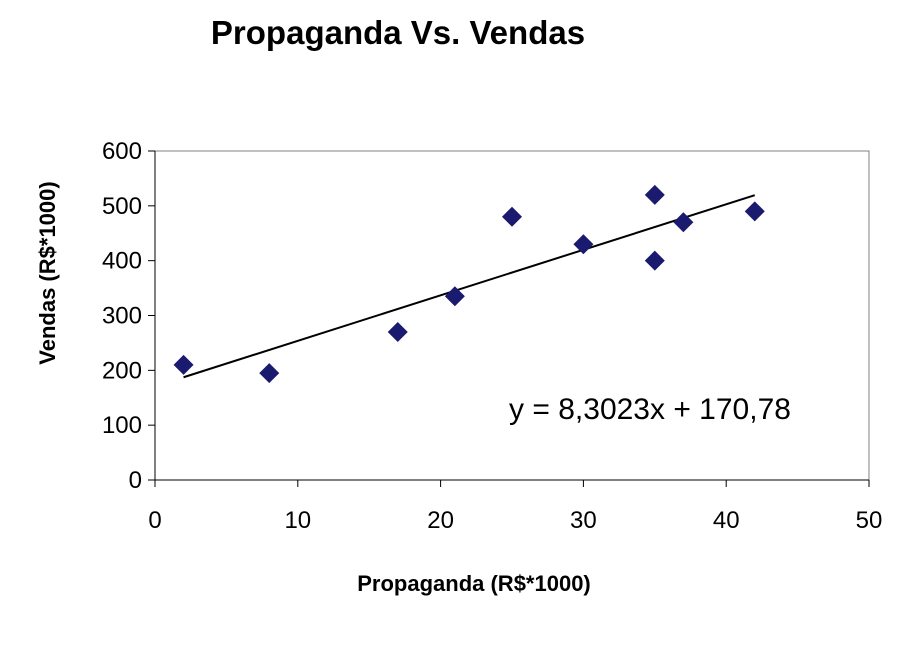  I want to click on x-axis-label: Propaganda (R$*1000), so click(474, 583).